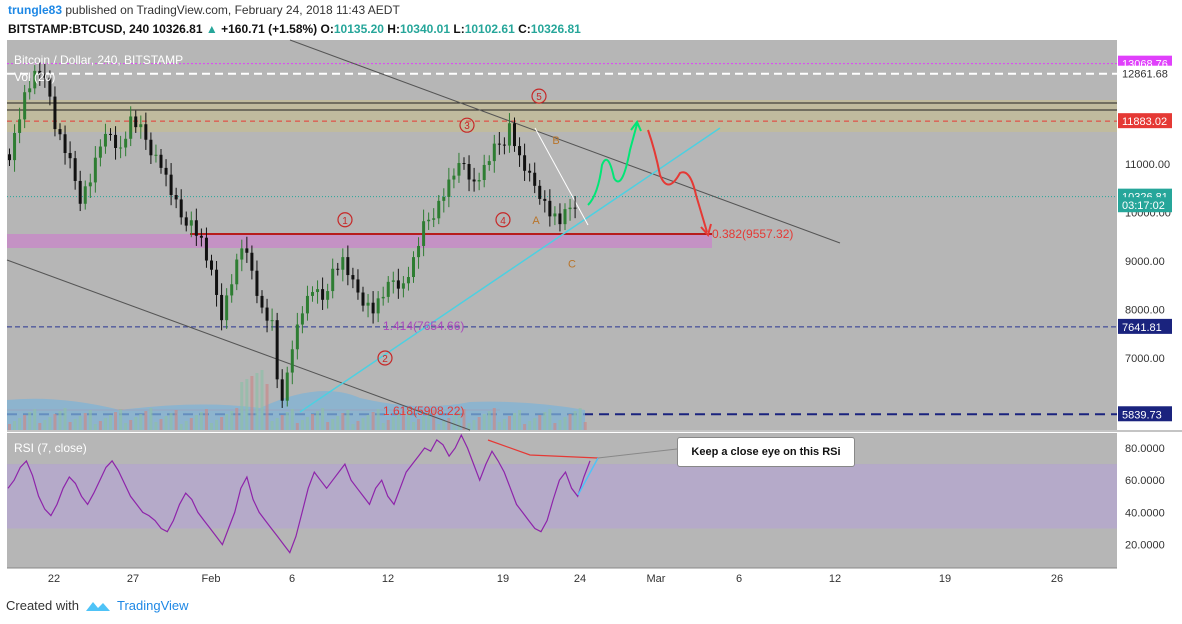 The height and width of the screenshot is (624, 1182). Describe the element at coordinates (35, 10) in the screenshot. I see `author-name: trungle83` at that location.